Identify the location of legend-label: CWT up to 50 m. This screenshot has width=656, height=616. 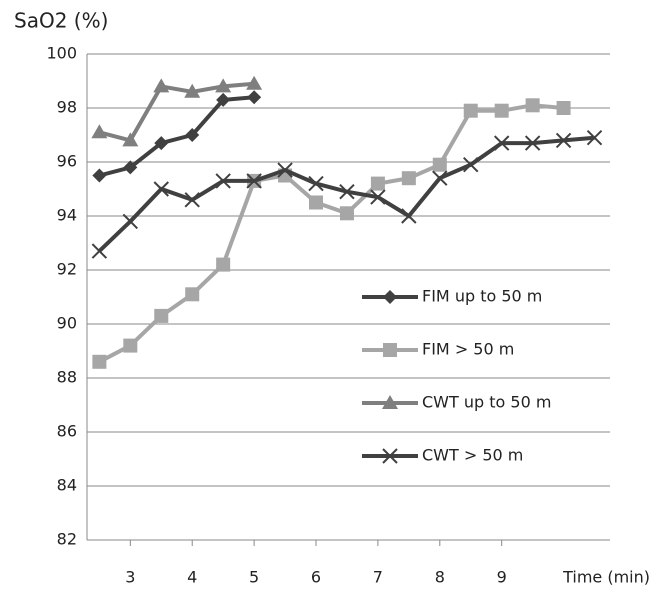
(486, 402).